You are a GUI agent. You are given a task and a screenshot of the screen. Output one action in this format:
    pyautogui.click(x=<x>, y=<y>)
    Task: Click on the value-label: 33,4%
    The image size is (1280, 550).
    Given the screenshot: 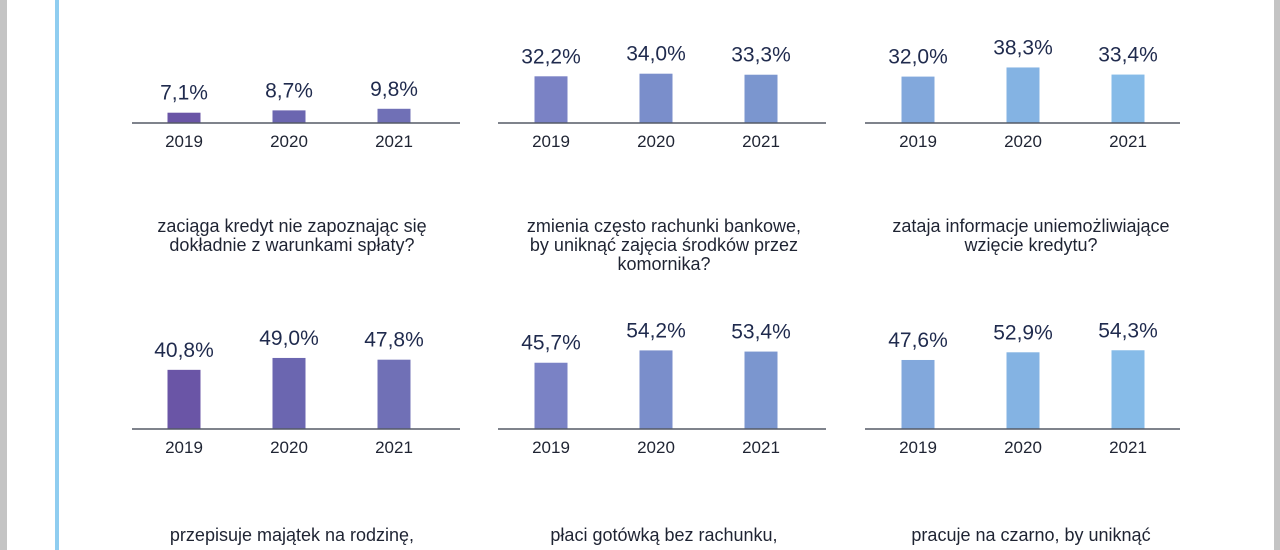 What is the action you would take?
    pyautogui.click(x=1128, y=55)
    